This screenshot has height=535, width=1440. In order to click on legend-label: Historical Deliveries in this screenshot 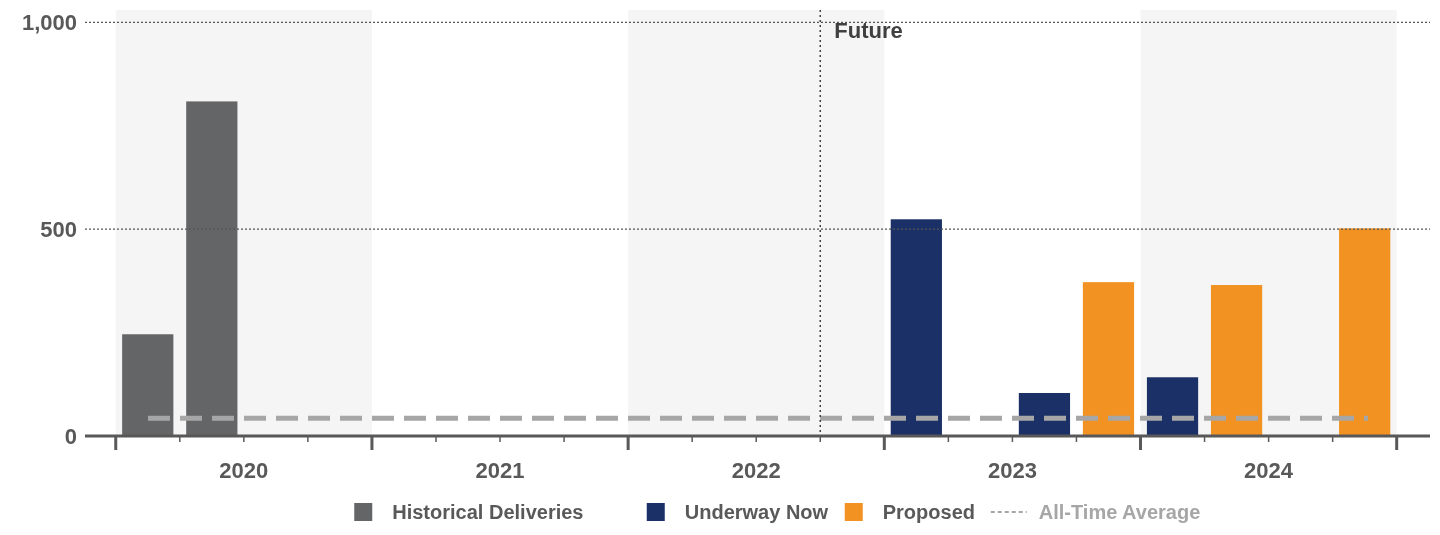, I will do `click(488, 512)`.